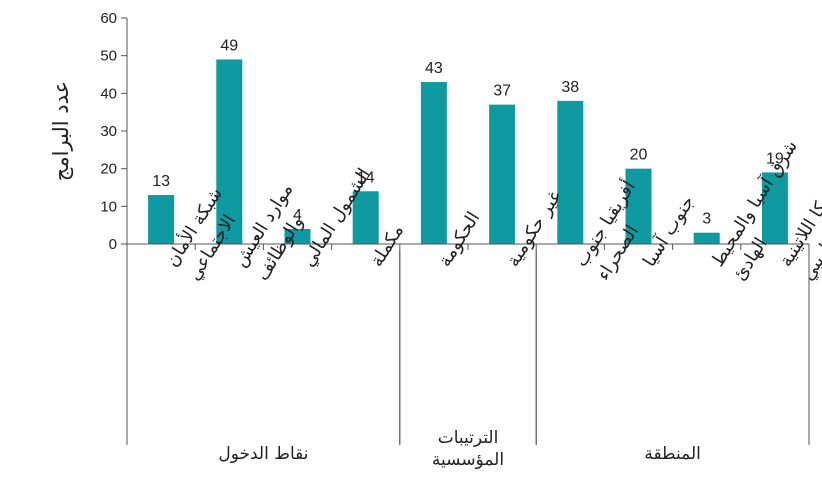  Describe the element at coordinates (108, 169) in the screenshot. I see `y-tick-label: 20` at that location.